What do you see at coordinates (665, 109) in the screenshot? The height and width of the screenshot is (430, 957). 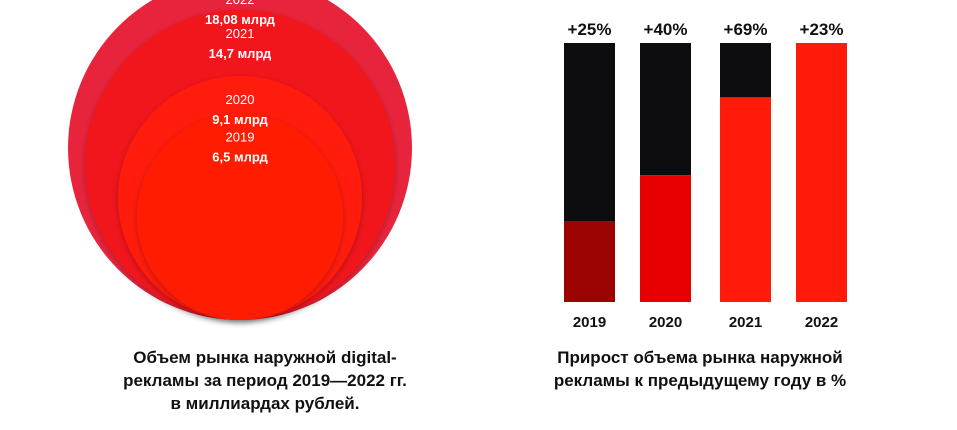 I see `bar-remainder-2020` at bounding box center [665, 109].